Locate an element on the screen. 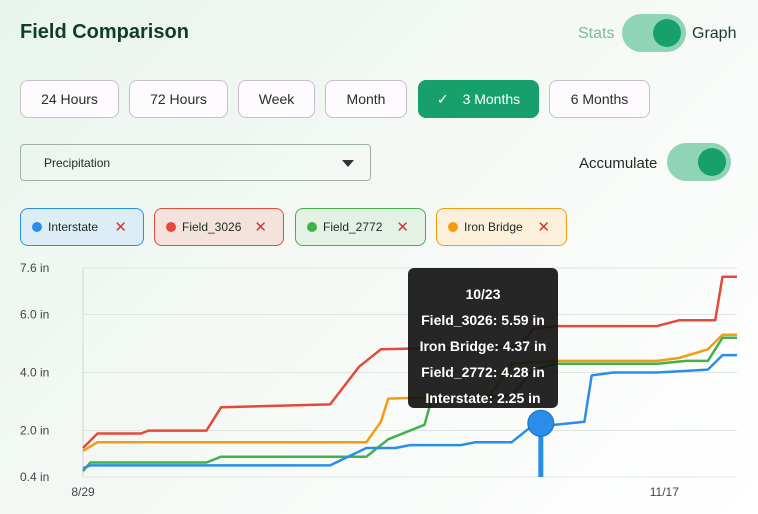 The image size is (758, 514). tooltip-line: Interstate: 2.25 in is located at coordinates (483, 398).